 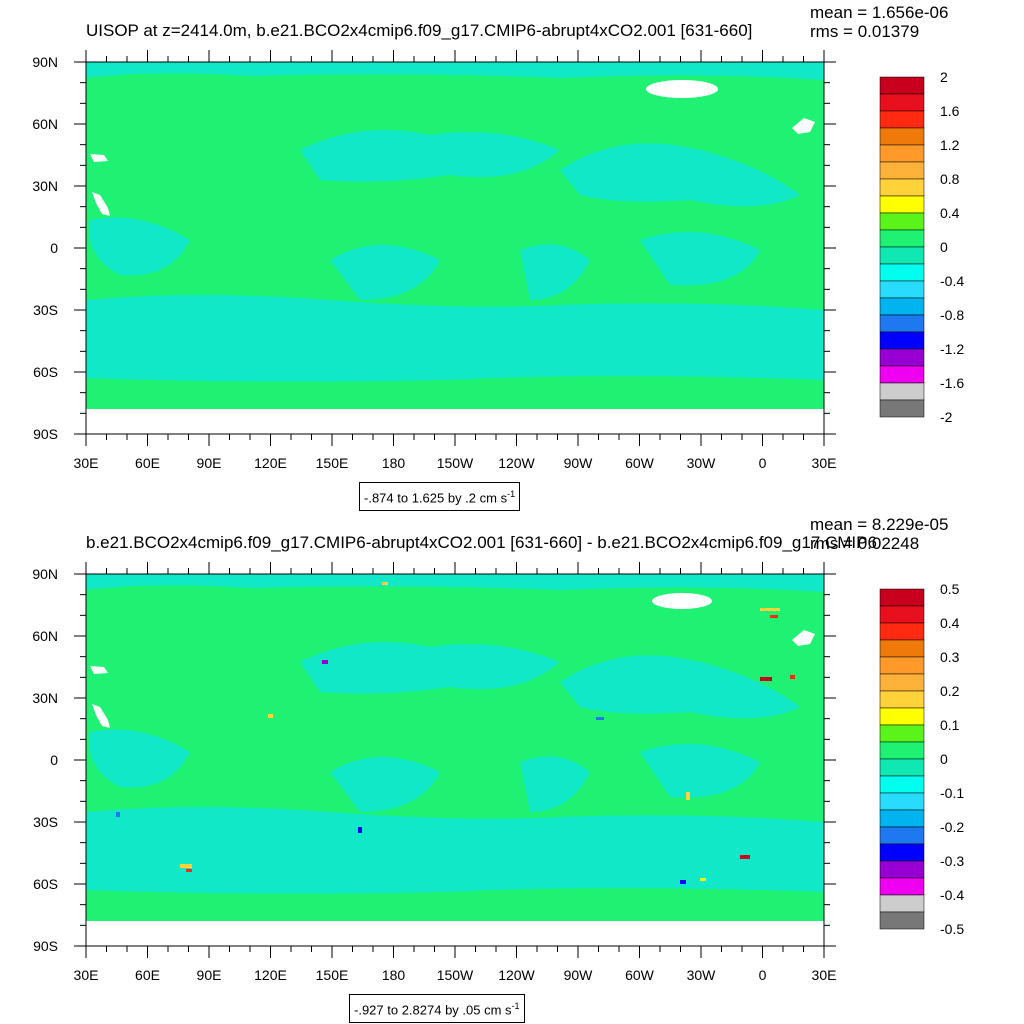 I want to click on colorbar-label: 0.8, so click(x=950, y=179).